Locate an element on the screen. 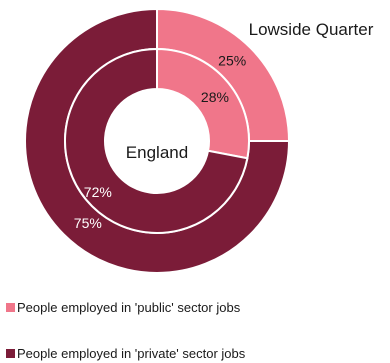  legend-swatch-public is located at coordinates (10, 307).